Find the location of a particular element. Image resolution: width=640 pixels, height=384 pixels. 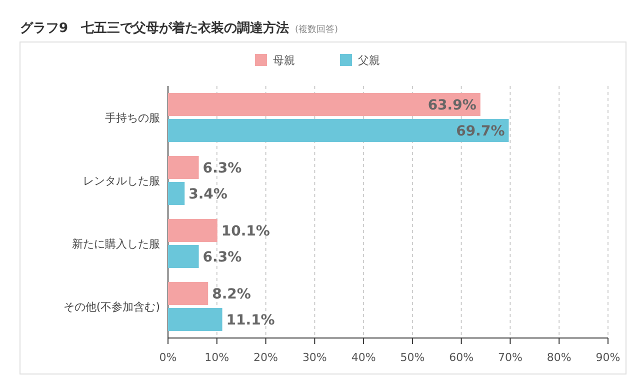

legend-label: 父親 is located at coordinates (369, 60).